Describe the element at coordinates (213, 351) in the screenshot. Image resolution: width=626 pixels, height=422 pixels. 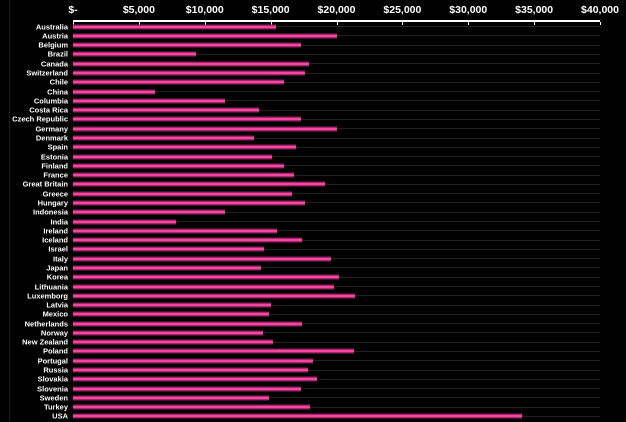
I see `bar-poland` at that location.